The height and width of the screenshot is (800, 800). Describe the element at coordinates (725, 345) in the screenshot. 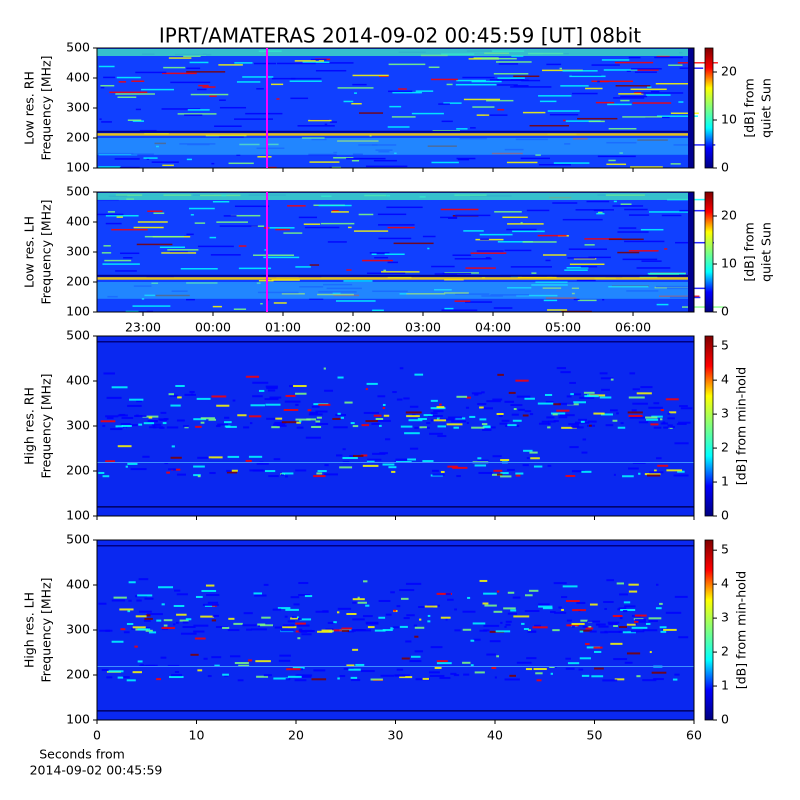

I see `colorbar-tick-label: 5` at that location.